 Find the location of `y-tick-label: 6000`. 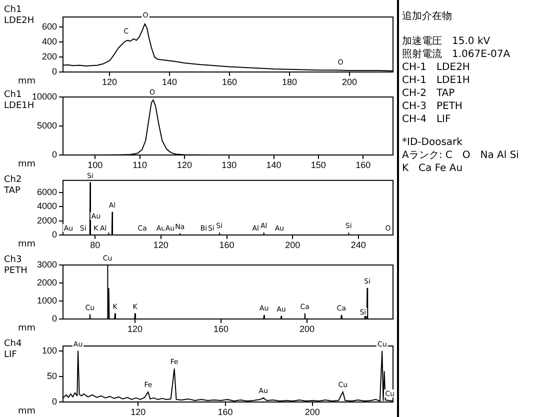

y-tick-label: 6000 is located at coordinates (46, 191).